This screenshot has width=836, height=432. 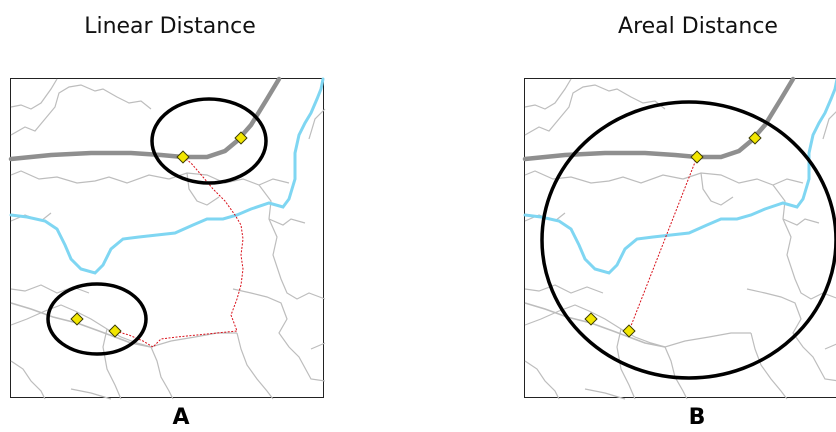 I want to click on panel-label-a: A, so click(x=181, y=417).